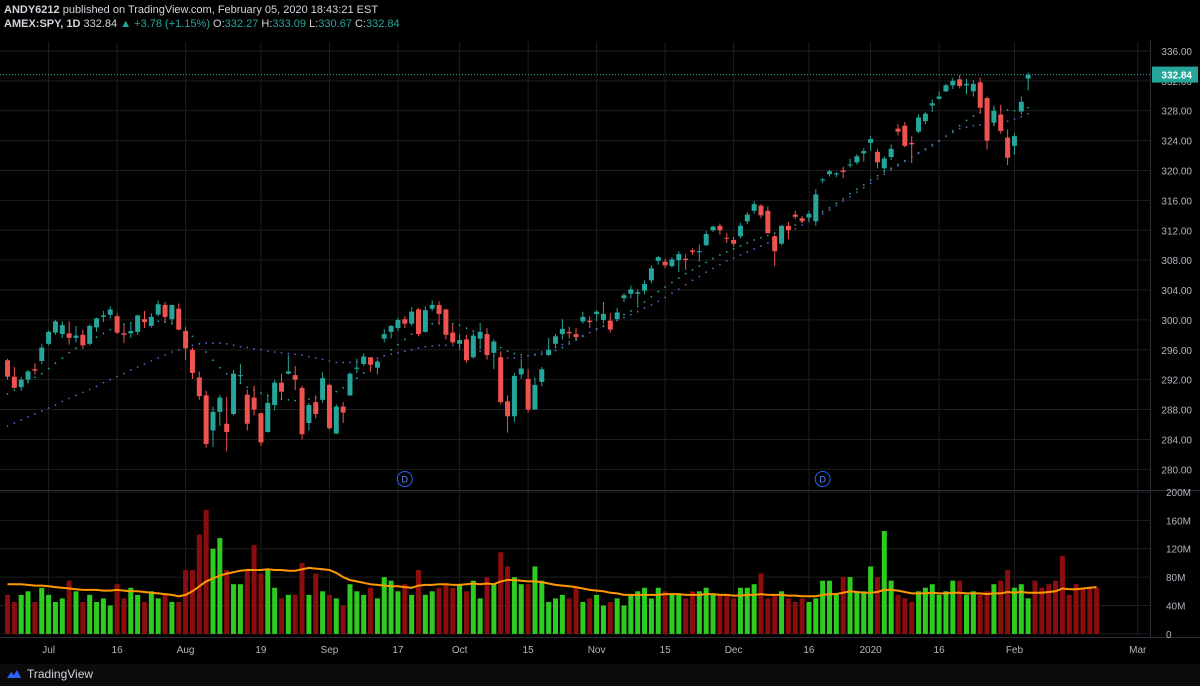 This screenshot has height=686, width=1200. What do you see at coordinates (1176, 201) in the screenshot?
I see `price-tick-label: 316.00` at bounding box center [1176, 201].